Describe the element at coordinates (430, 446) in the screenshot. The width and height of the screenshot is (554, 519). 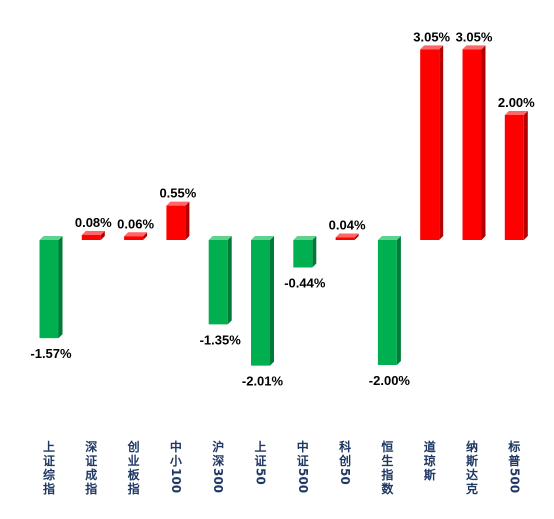
I see `category-label-char: 道` at that location.